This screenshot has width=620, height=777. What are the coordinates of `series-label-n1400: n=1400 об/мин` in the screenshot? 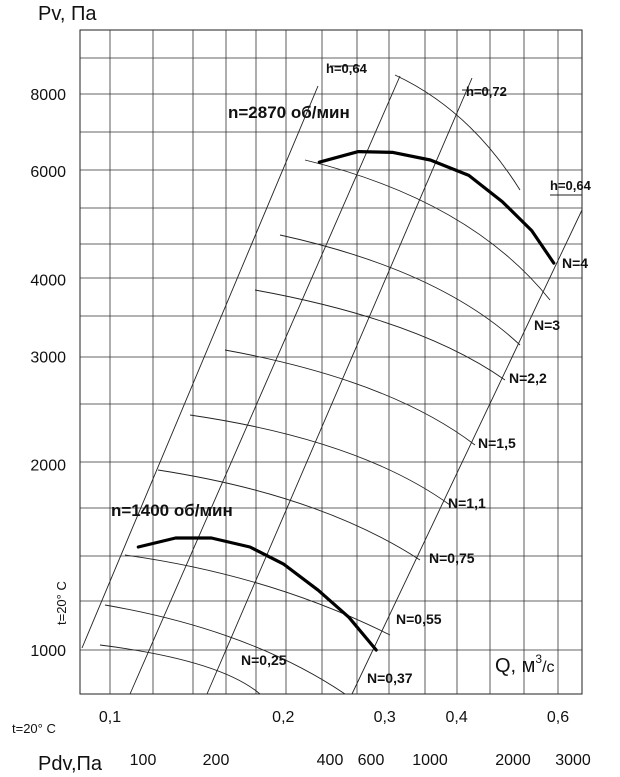 It's located at (172, 510).